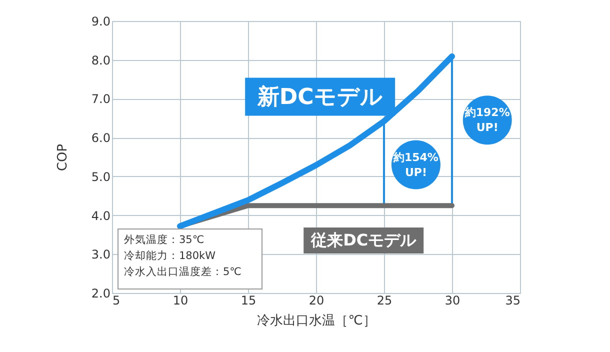 This screenshot has width=610, height=352. What do you see at coordinates (180, 301) in the screenshot?
I see `x-tick-label: 10` at bounding box center [180, 301].